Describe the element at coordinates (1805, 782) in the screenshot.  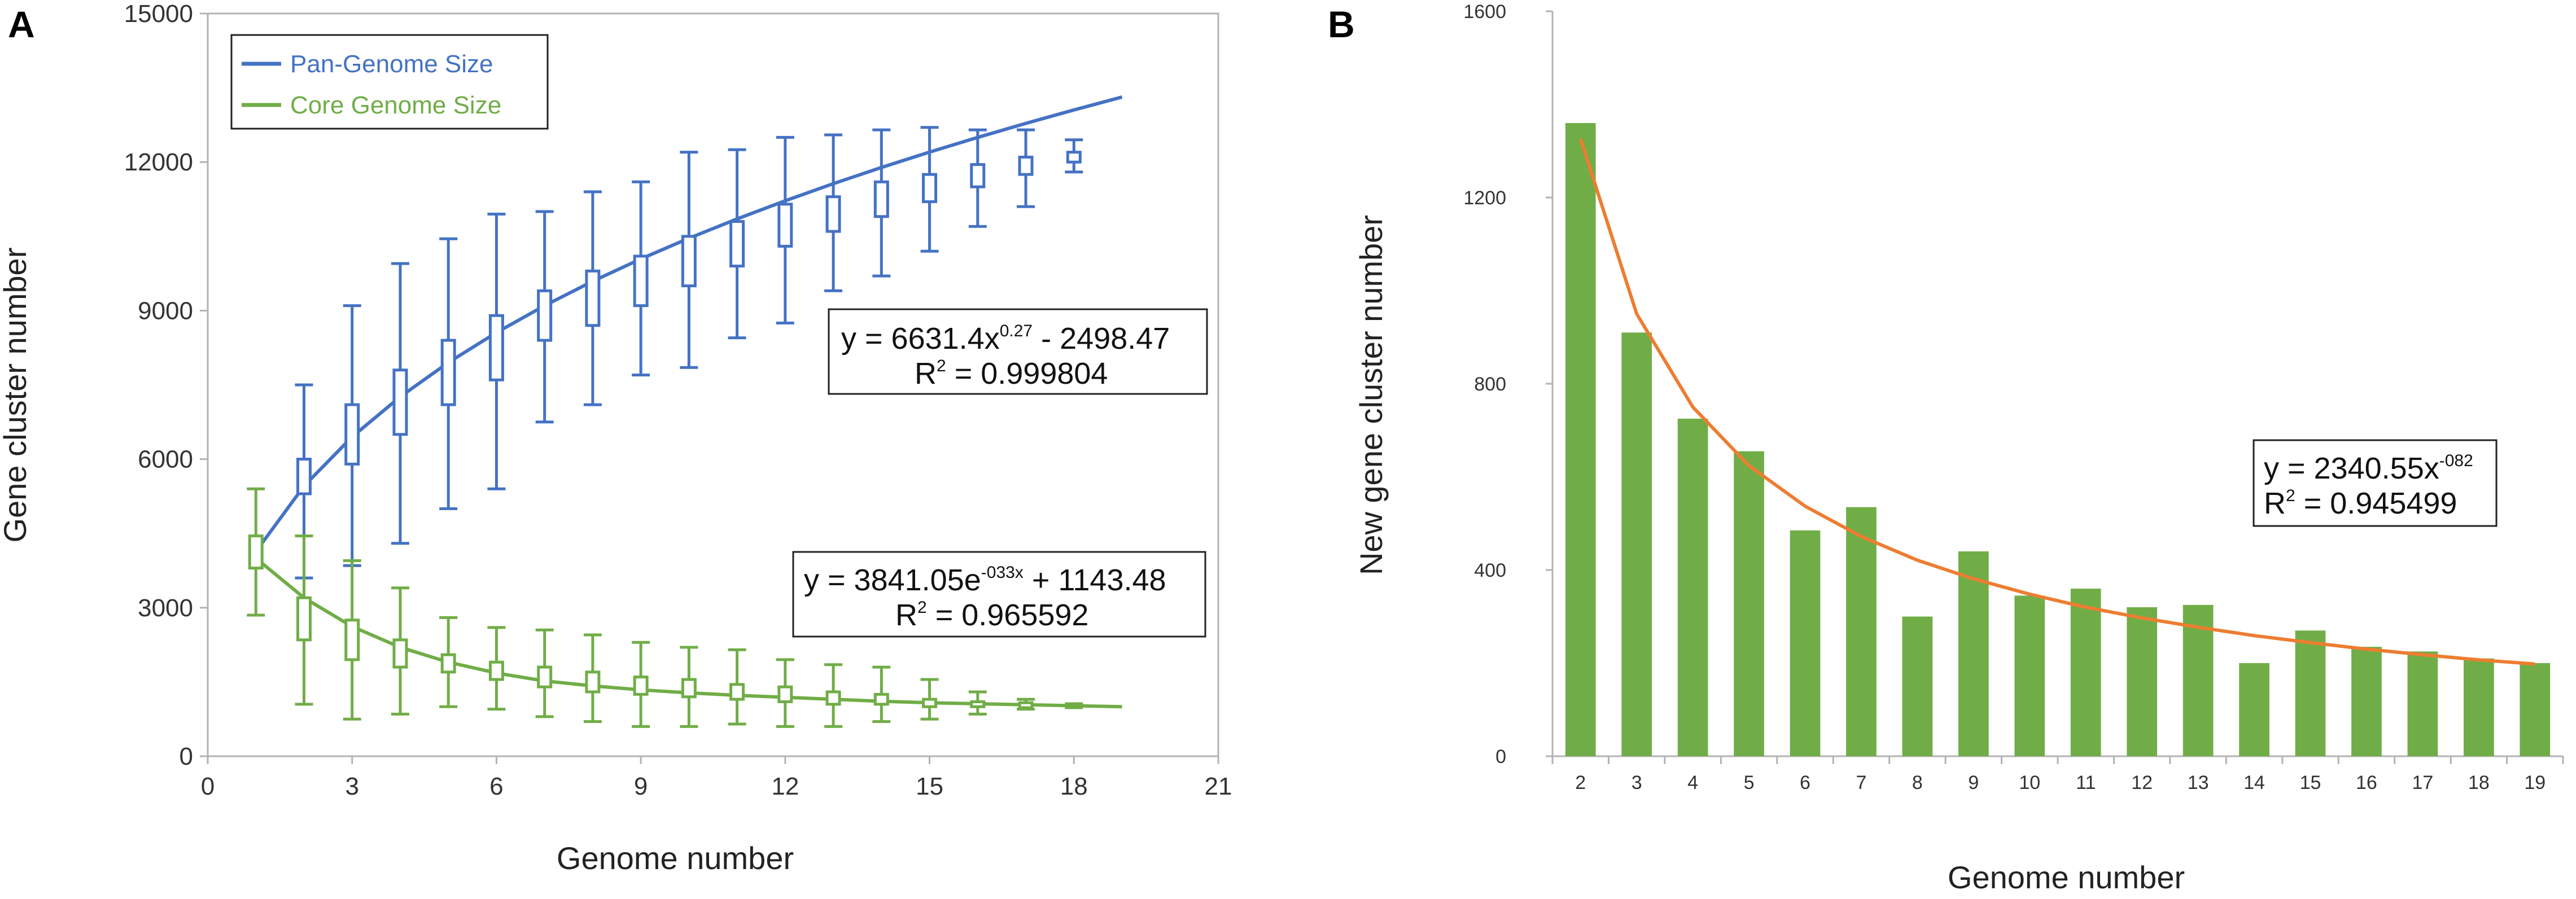
I see `x-tick-label: 6` at that location.